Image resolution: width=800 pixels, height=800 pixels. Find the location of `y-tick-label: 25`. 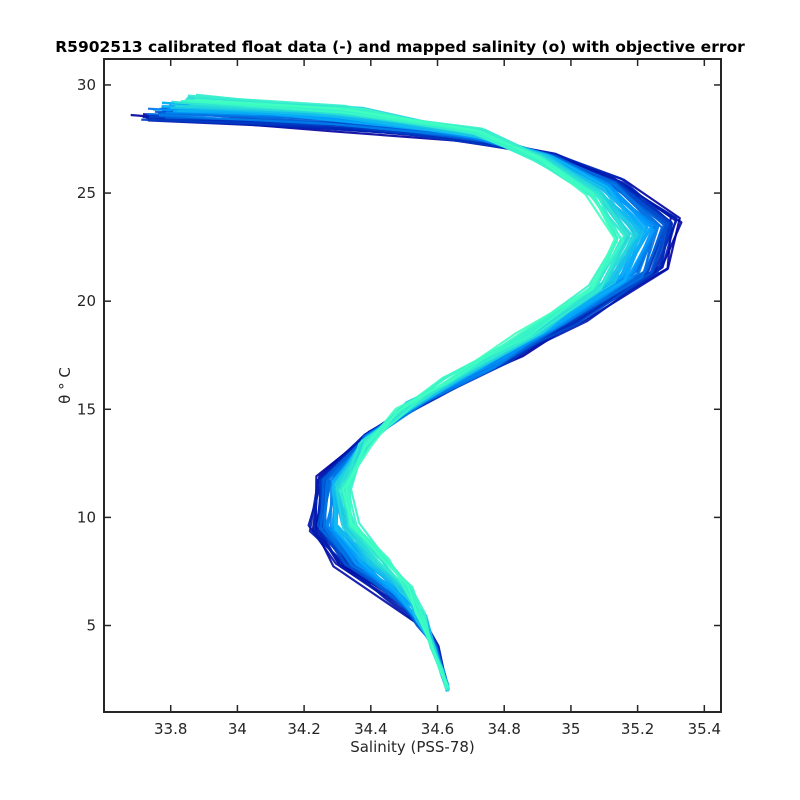

y-tick-label: 25 is located at coordinates (86, 193).